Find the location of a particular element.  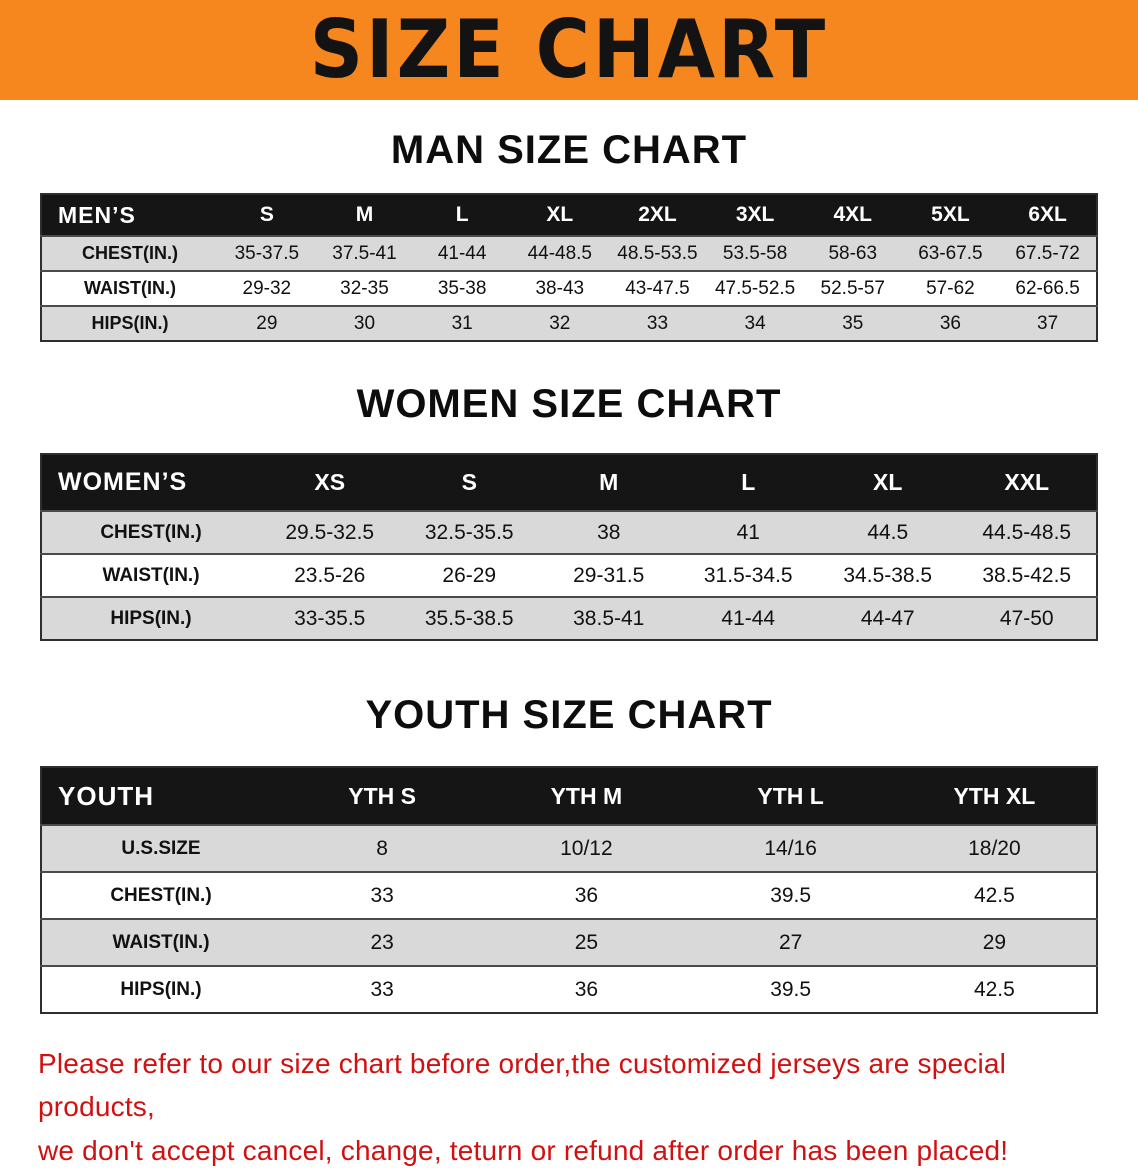

measurement-cell: 31.5-34.5 is located at coordinates (748, 575).